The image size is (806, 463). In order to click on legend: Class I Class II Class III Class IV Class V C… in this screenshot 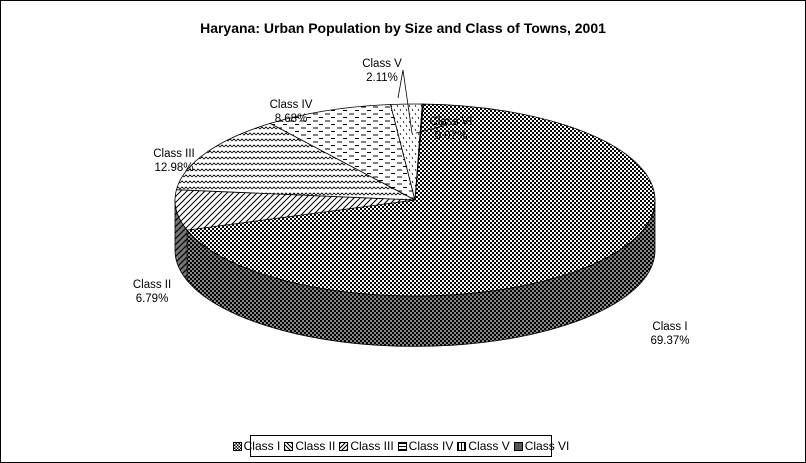, I will do `click(400, 446)`.